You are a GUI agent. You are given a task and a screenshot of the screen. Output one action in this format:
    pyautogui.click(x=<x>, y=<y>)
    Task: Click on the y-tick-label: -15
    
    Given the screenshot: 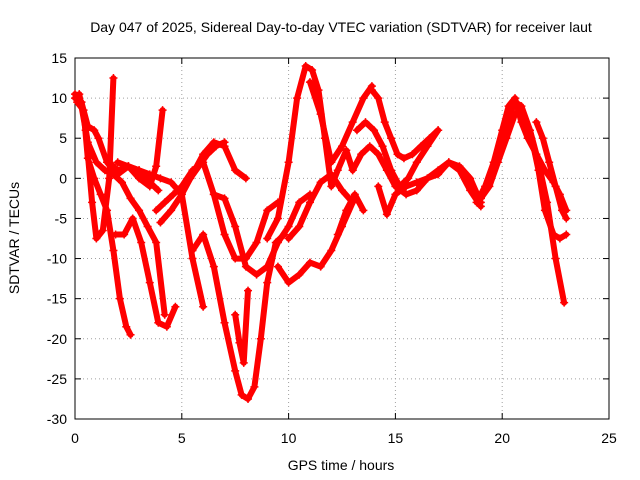 What is the action you would take?
    pyautogui.click(x=57, y=299)
    